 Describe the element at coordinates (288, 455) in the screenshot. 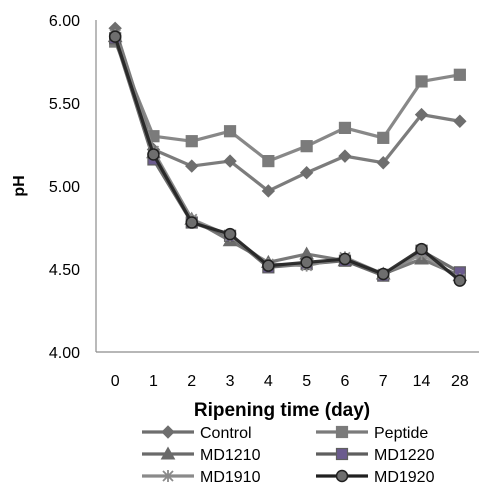

I see `legend: Control Peptide MD1210 MD1220 MD1910 MD1920` at that location.